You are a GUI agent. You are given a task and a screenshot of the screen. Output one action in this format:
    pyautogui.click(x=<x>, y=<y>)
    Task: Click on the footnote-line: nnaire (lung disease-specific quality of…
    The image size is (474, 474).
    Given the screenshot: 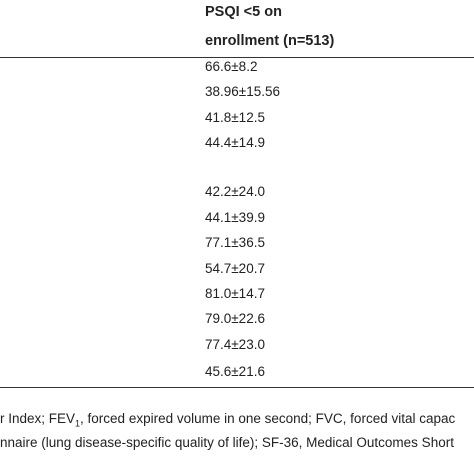 What is the action you would take?
    pyautogui.click(x=227, y=442)
    